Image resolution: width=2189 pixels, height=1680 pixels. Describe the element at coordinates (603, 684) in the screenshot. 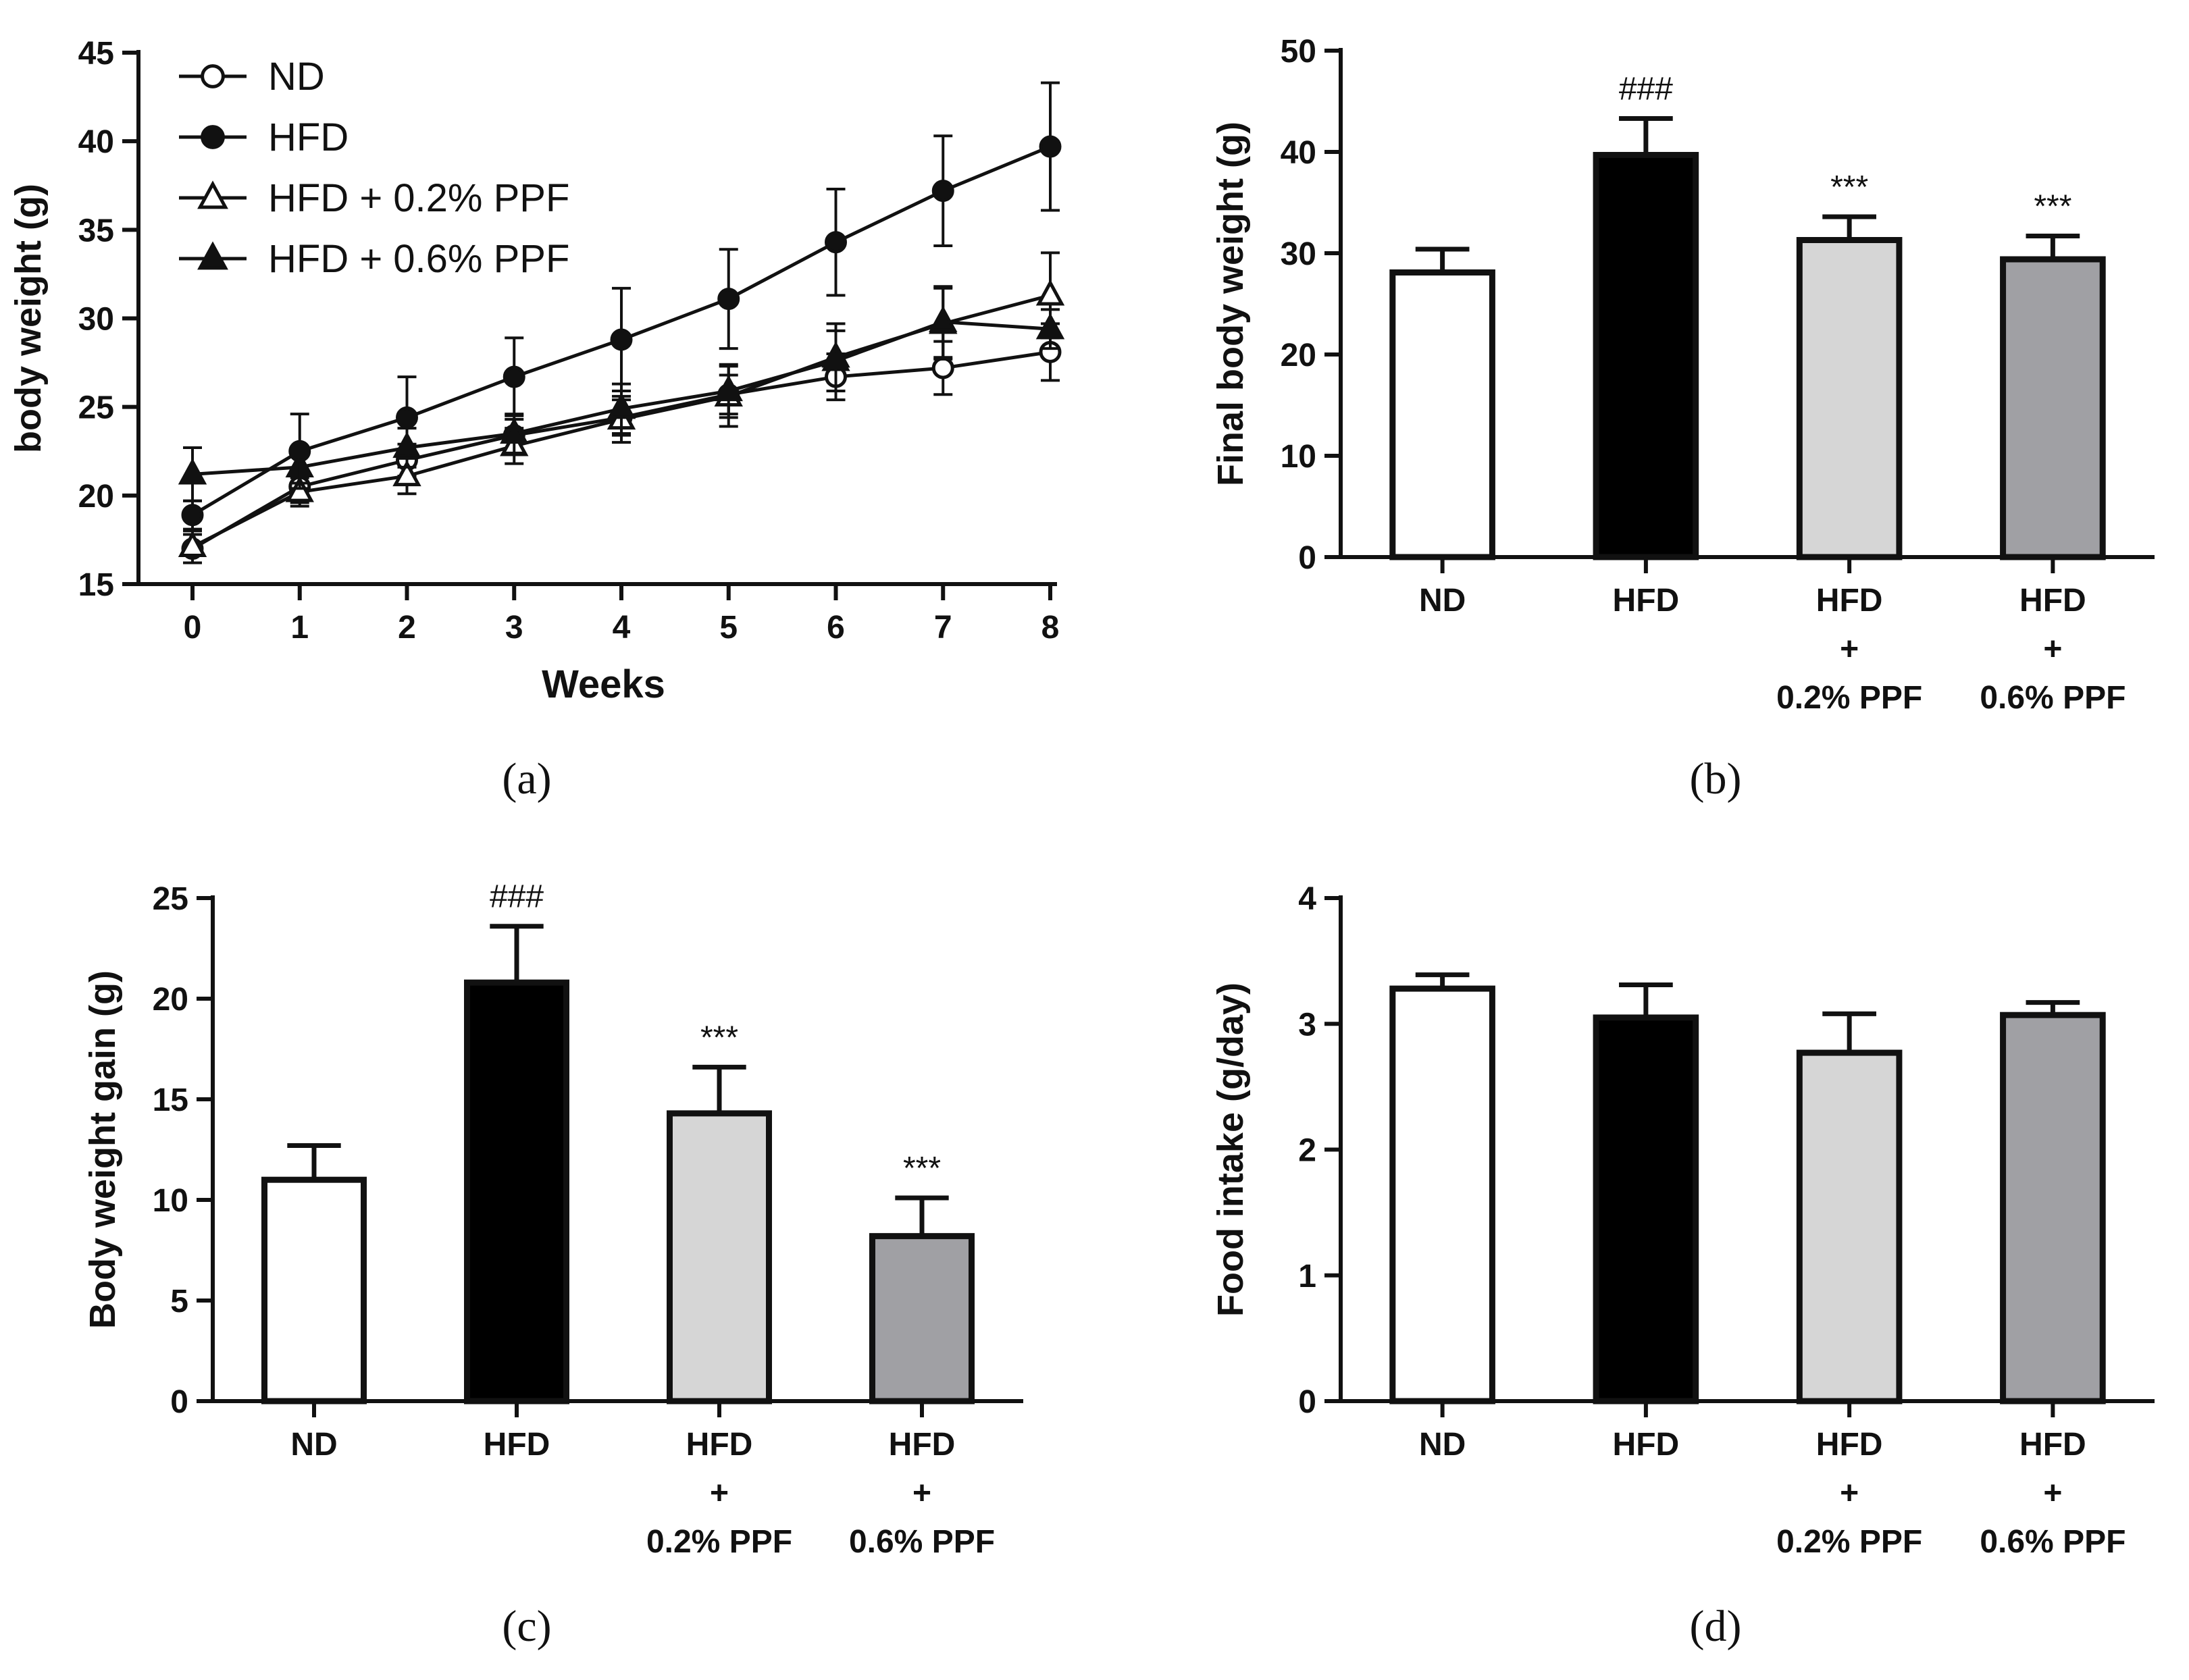

I see `x-axis-title: Weeks` at that location.